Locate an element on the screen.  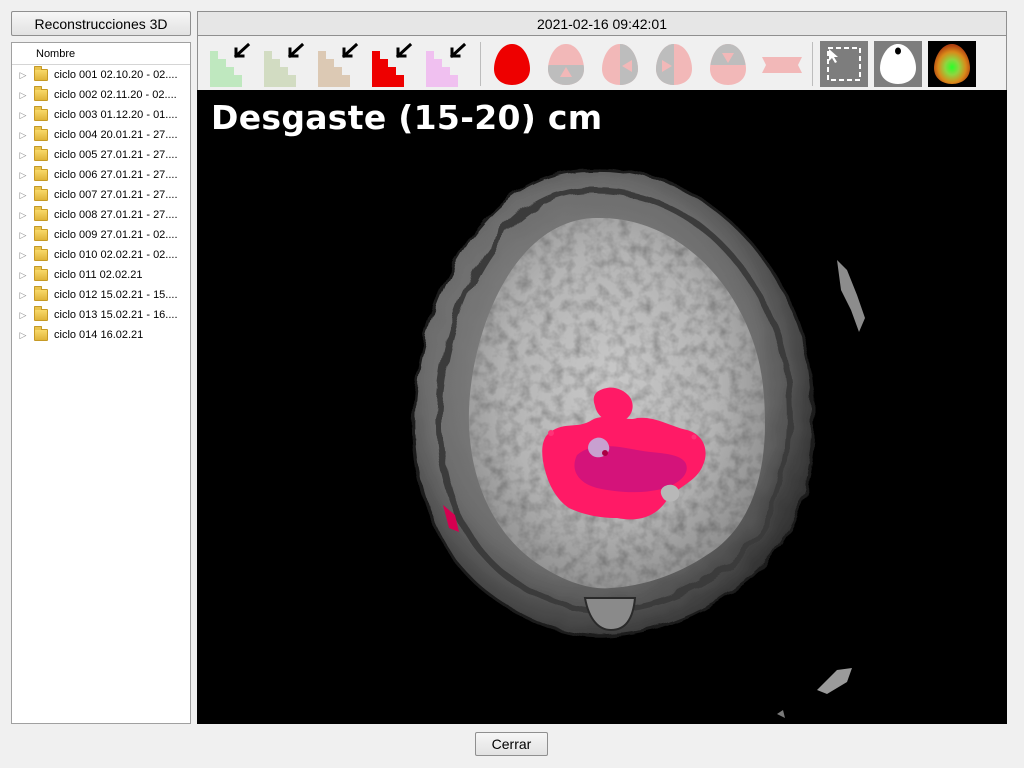
toolbar is located at coordinates (602, 63).